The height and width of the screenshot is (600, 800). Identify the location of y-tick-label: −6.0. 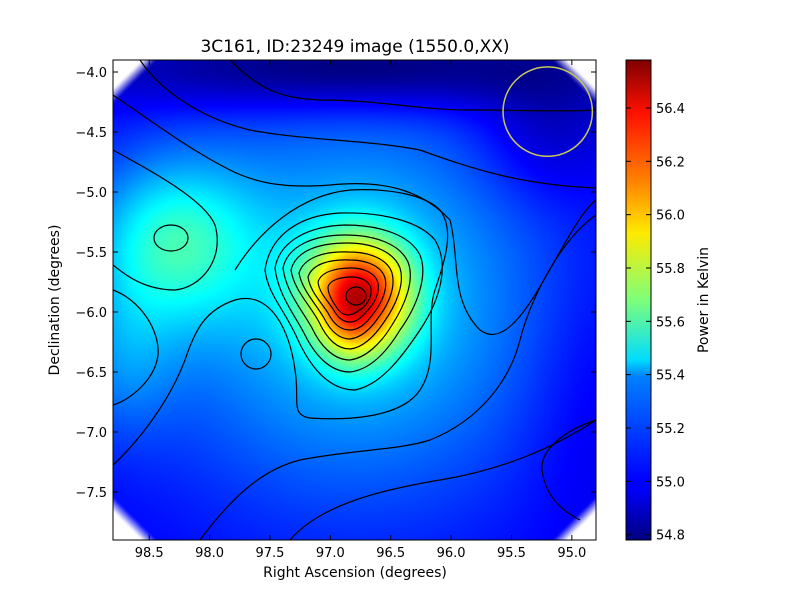
(91, 313).